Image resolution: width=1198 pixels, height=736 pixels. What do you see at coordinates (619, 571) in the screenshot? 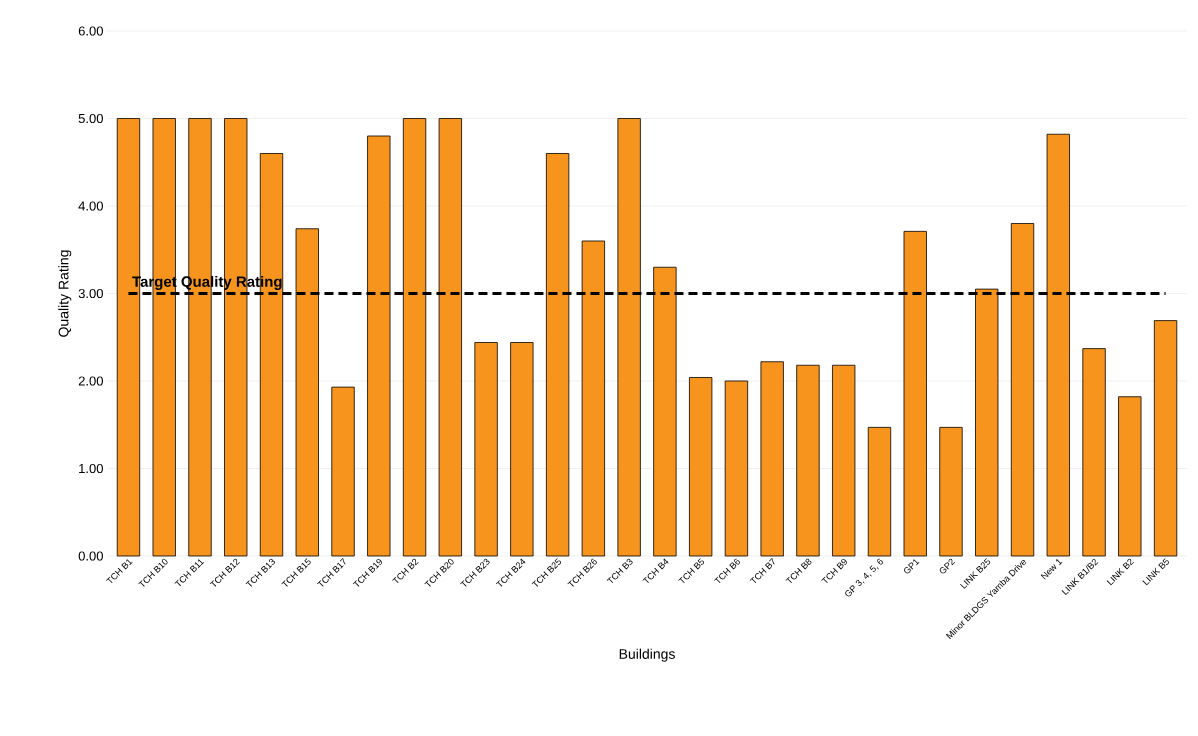
I see `x-tick-label: TCH B3` at bounding box center [619, 571].